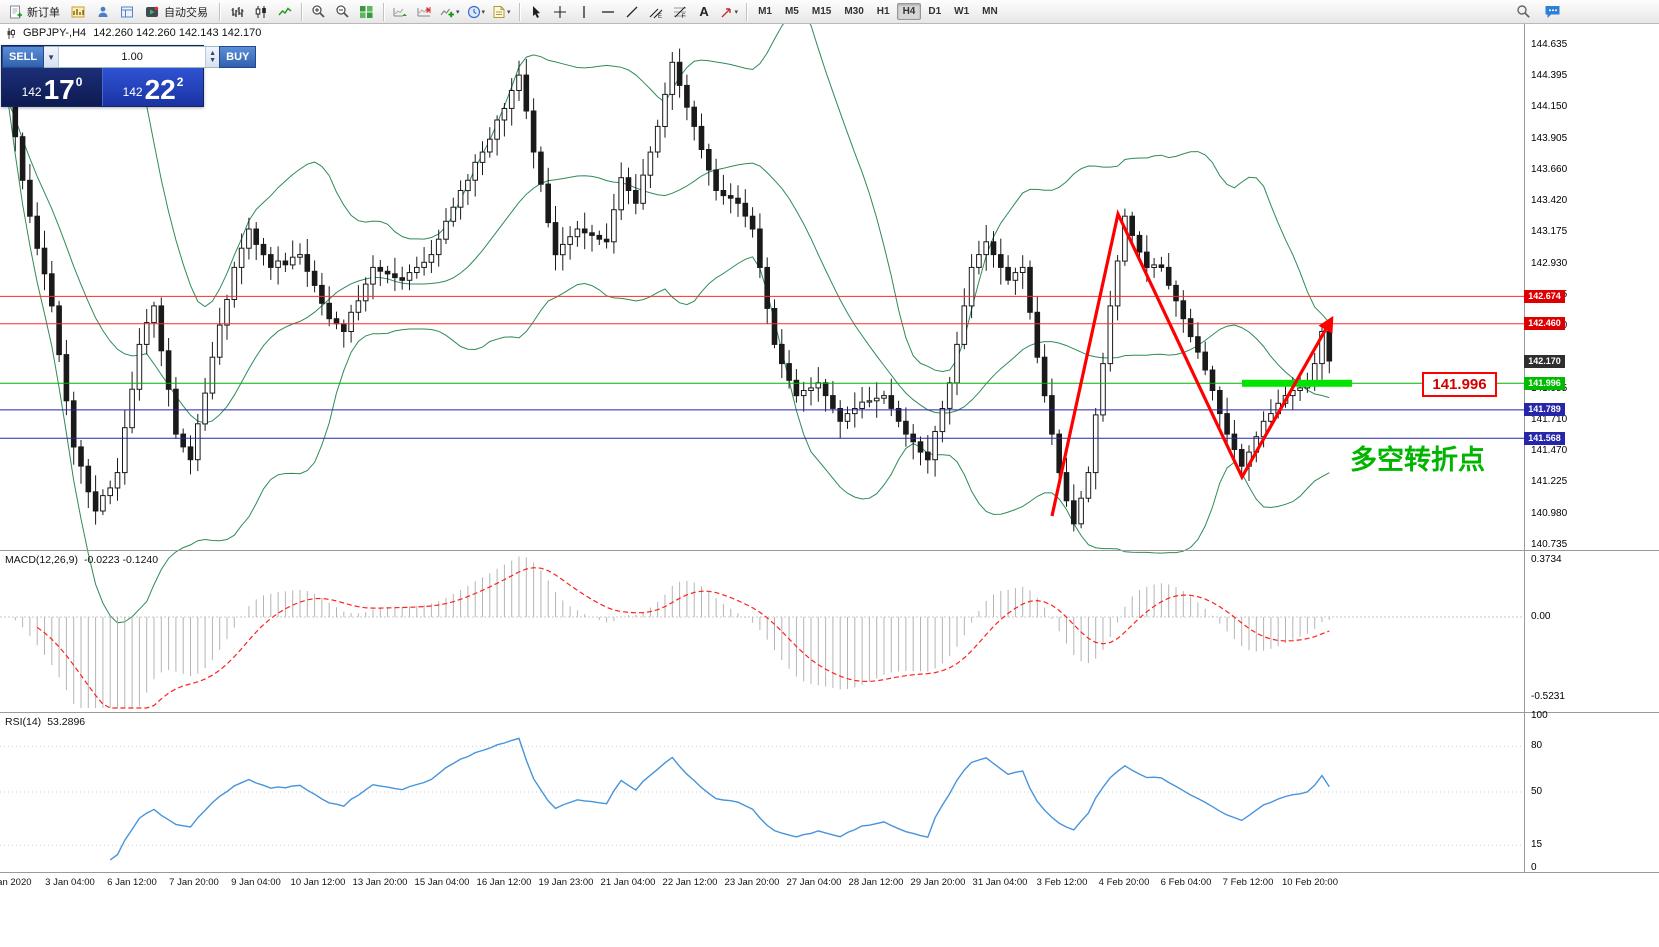 Image resolution: width=1659 pixels, height=947 pixels. Describe the element at coordinates (1417, 460) in the screenshot. I see `turning-point-annotation: 多空转折点` at that location.